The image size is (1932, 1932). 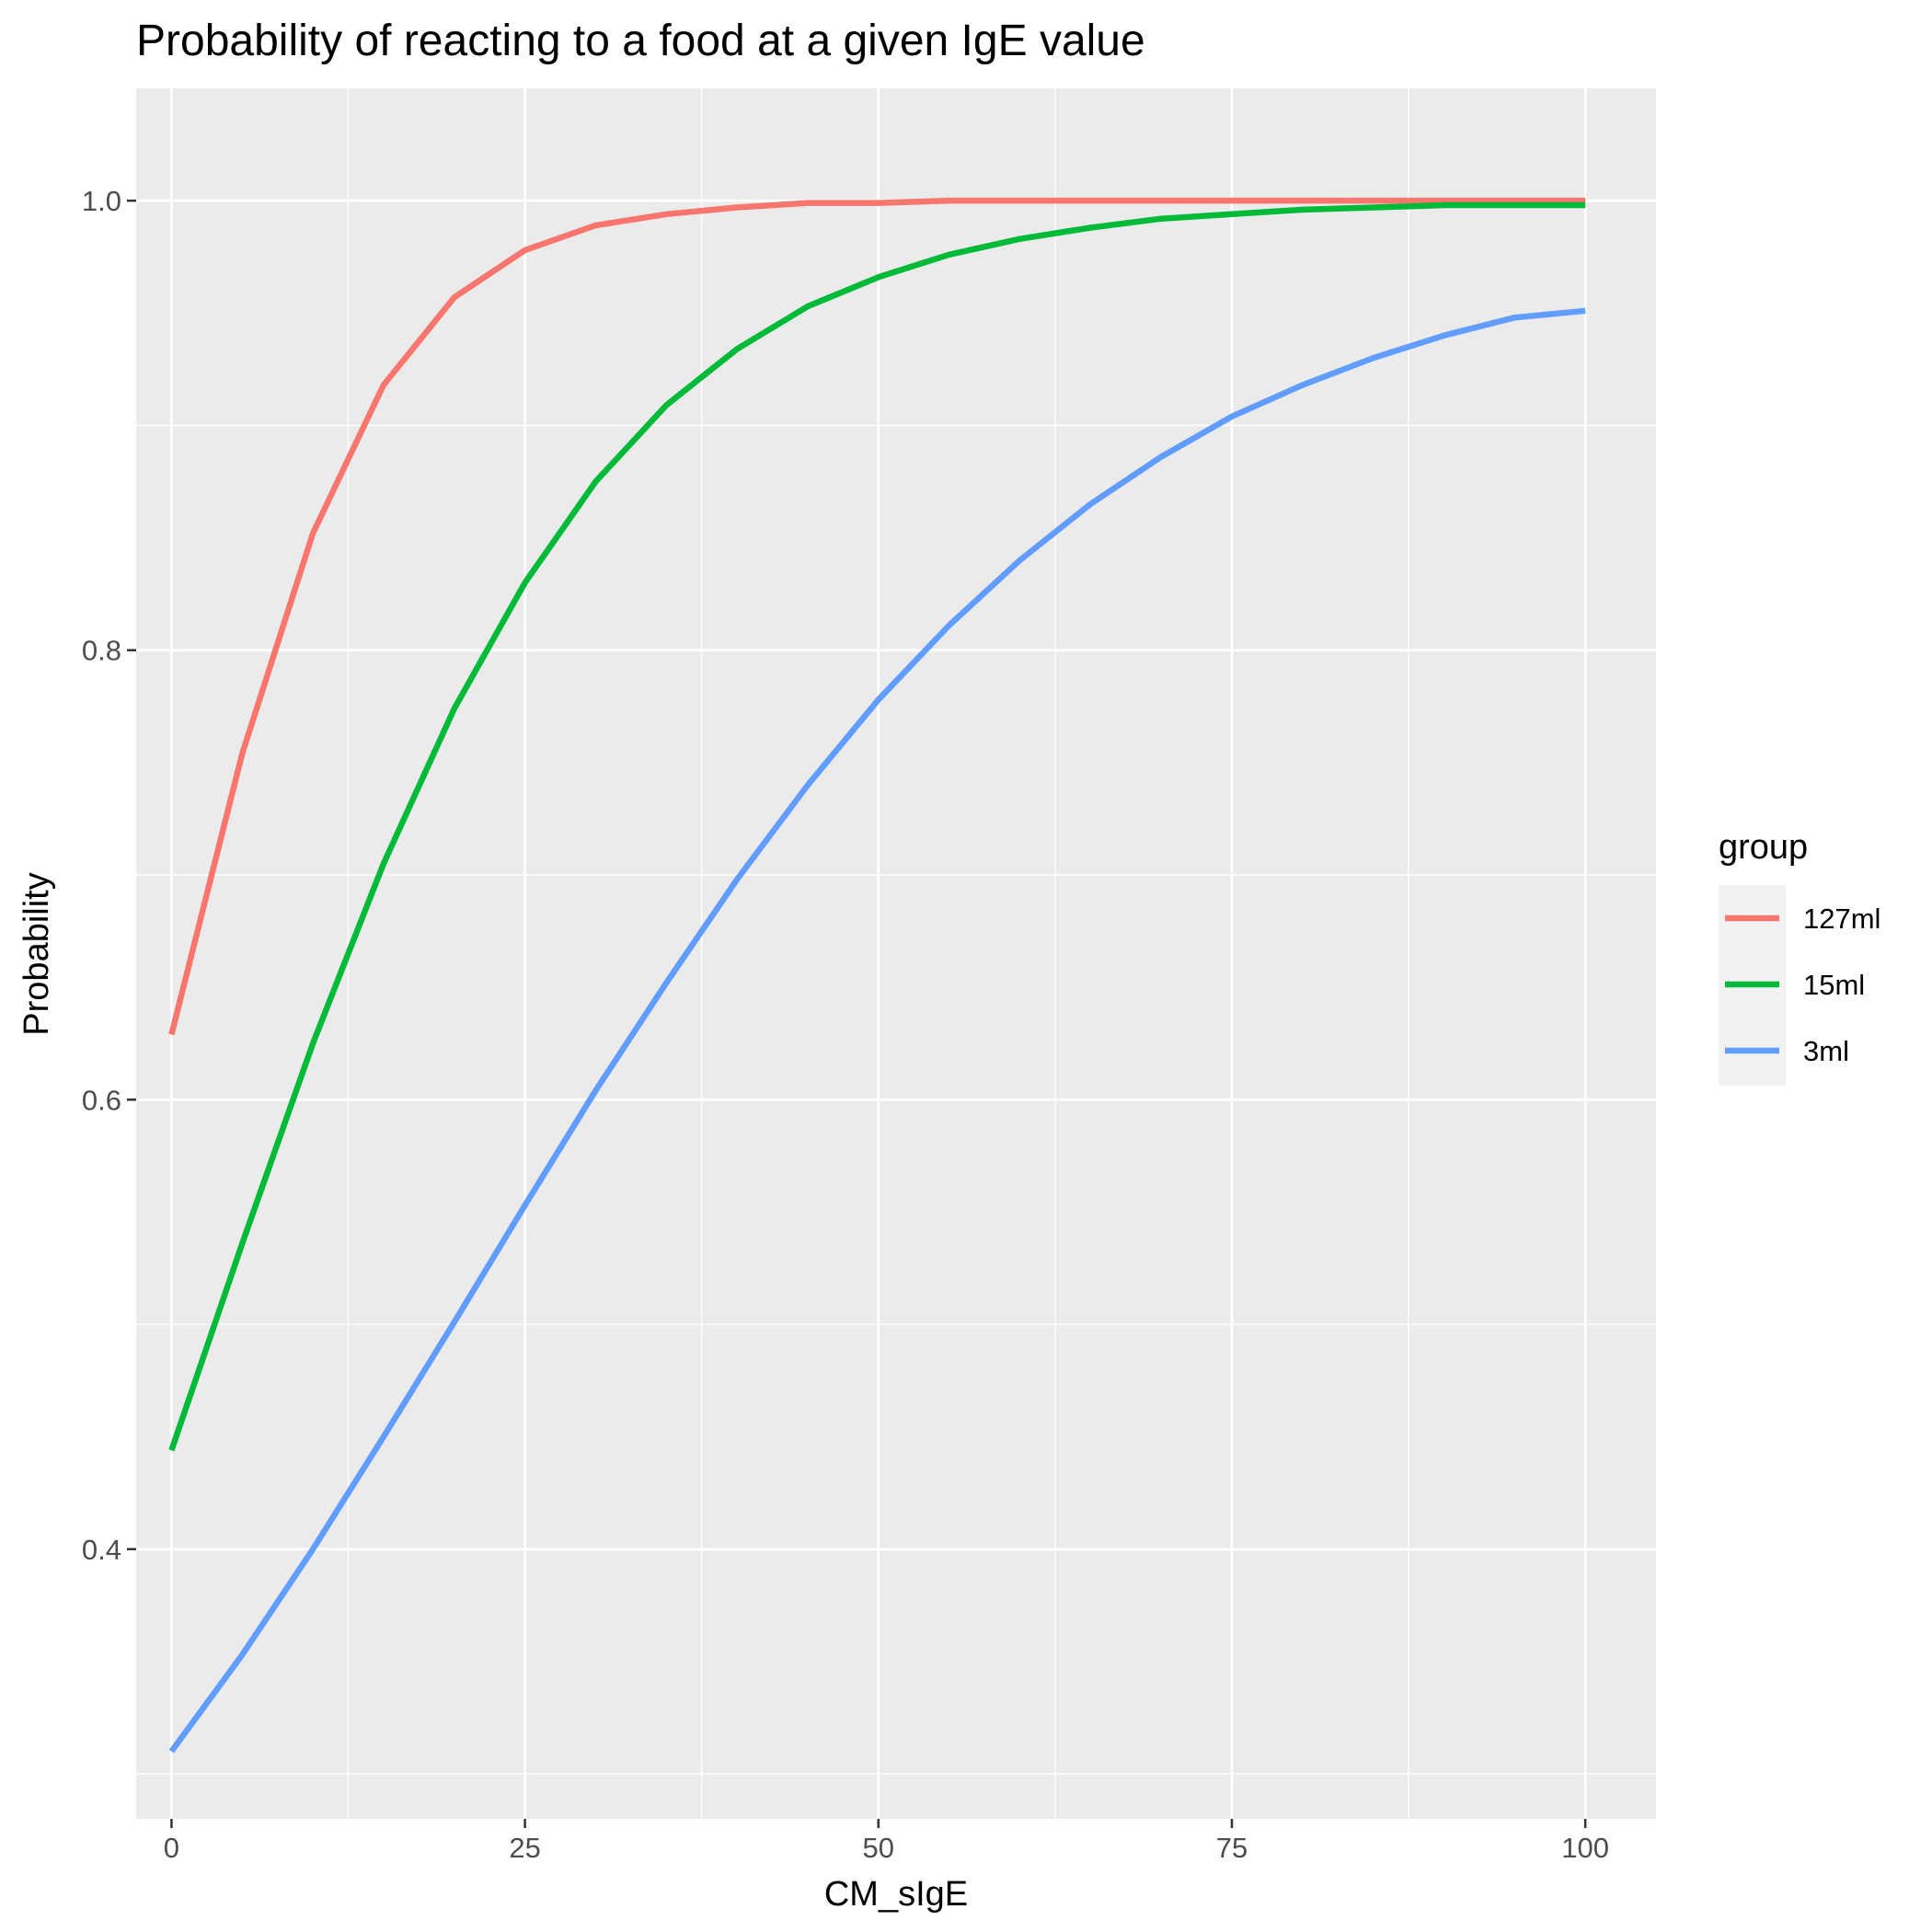 What do you see at coordinates (1763, 847) in the screenshot?
I see `legend-title: group` at bounding box center [1763, 847].